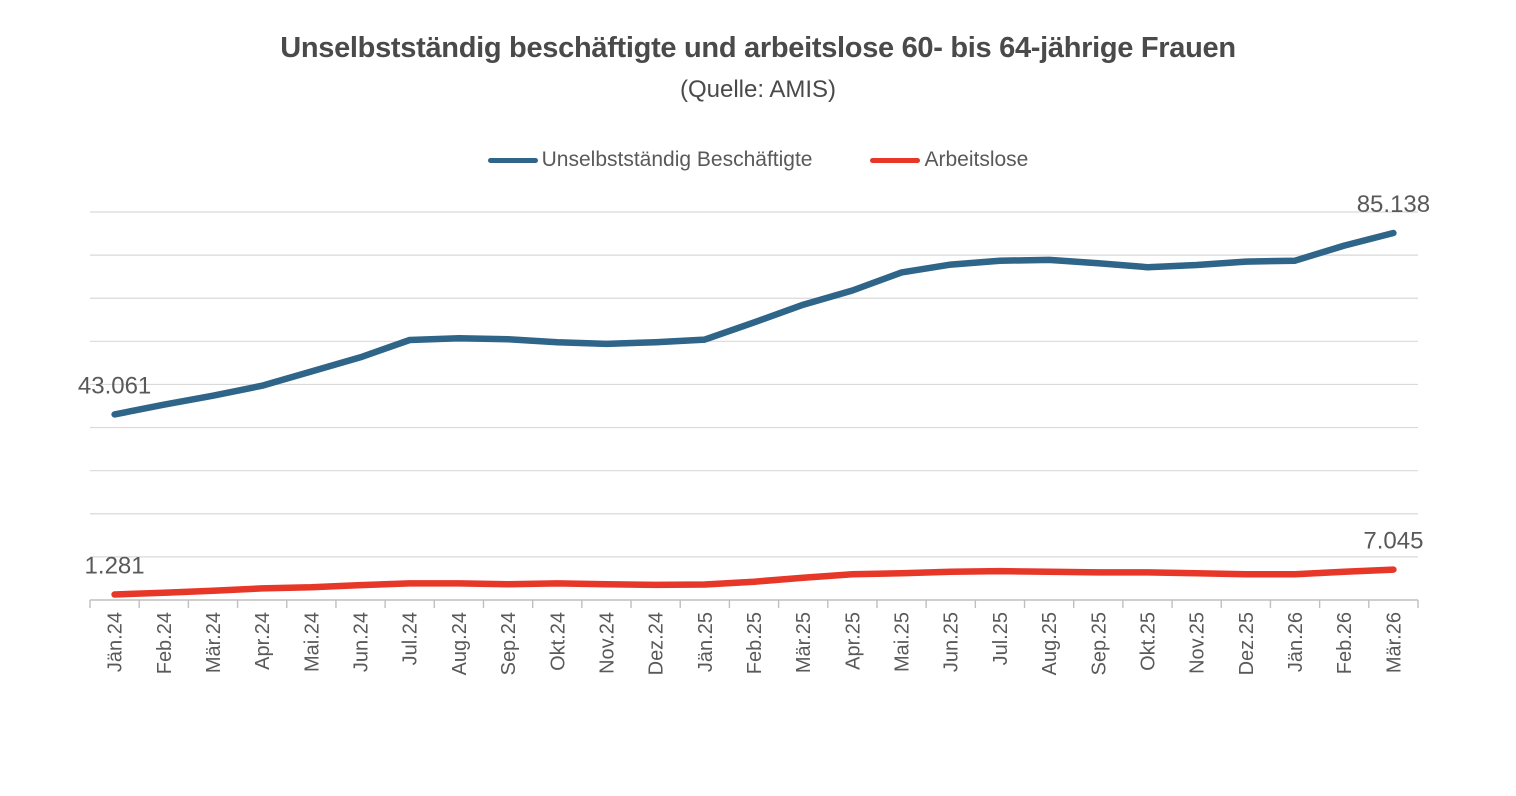 The image size is (1516, 796). What do you see at coordinates (1099, 643) in the screenshot?
I see `x-axis-label: Sep.25` at bounding box center [1099, 643].